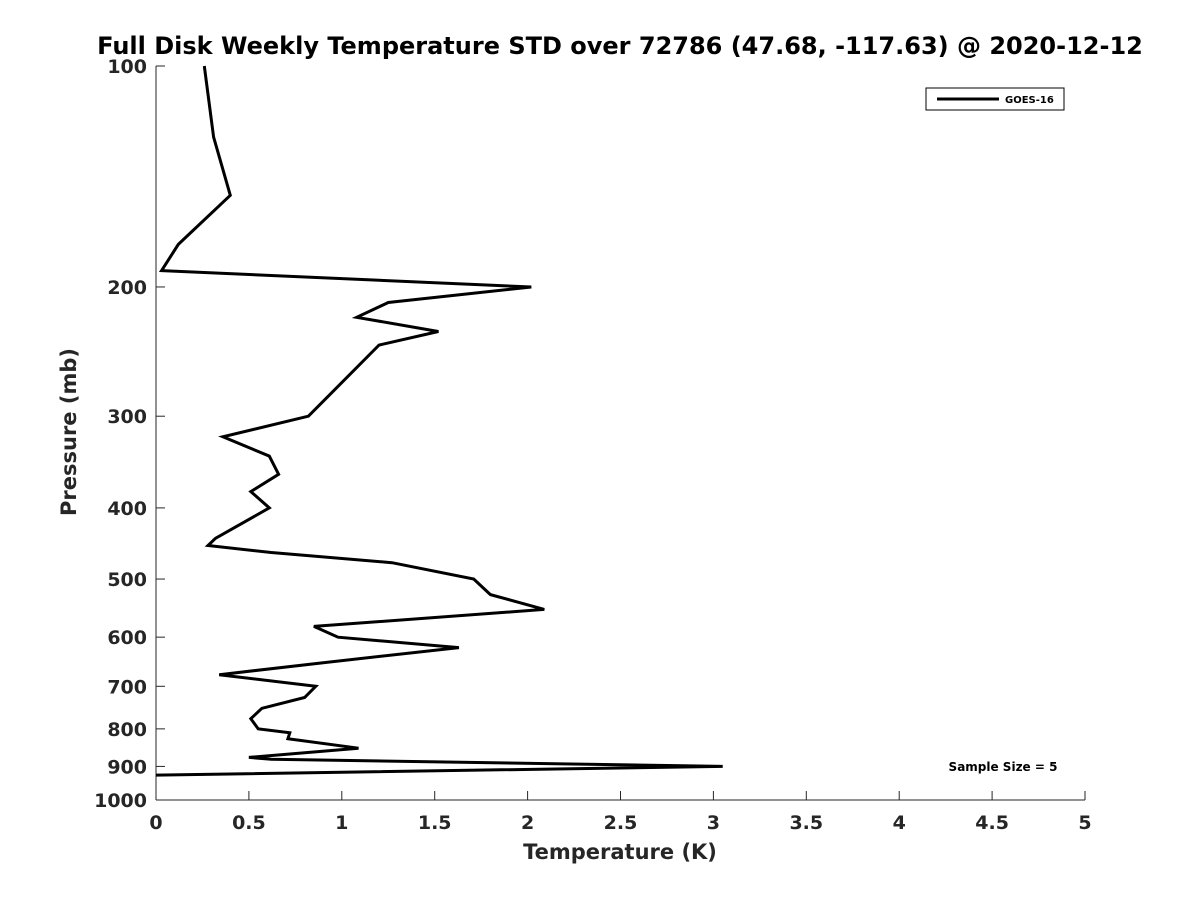 The height and width of the screenshot is (900, 1200). I want to click on x-tick-label: 5, so click(1084, 823).